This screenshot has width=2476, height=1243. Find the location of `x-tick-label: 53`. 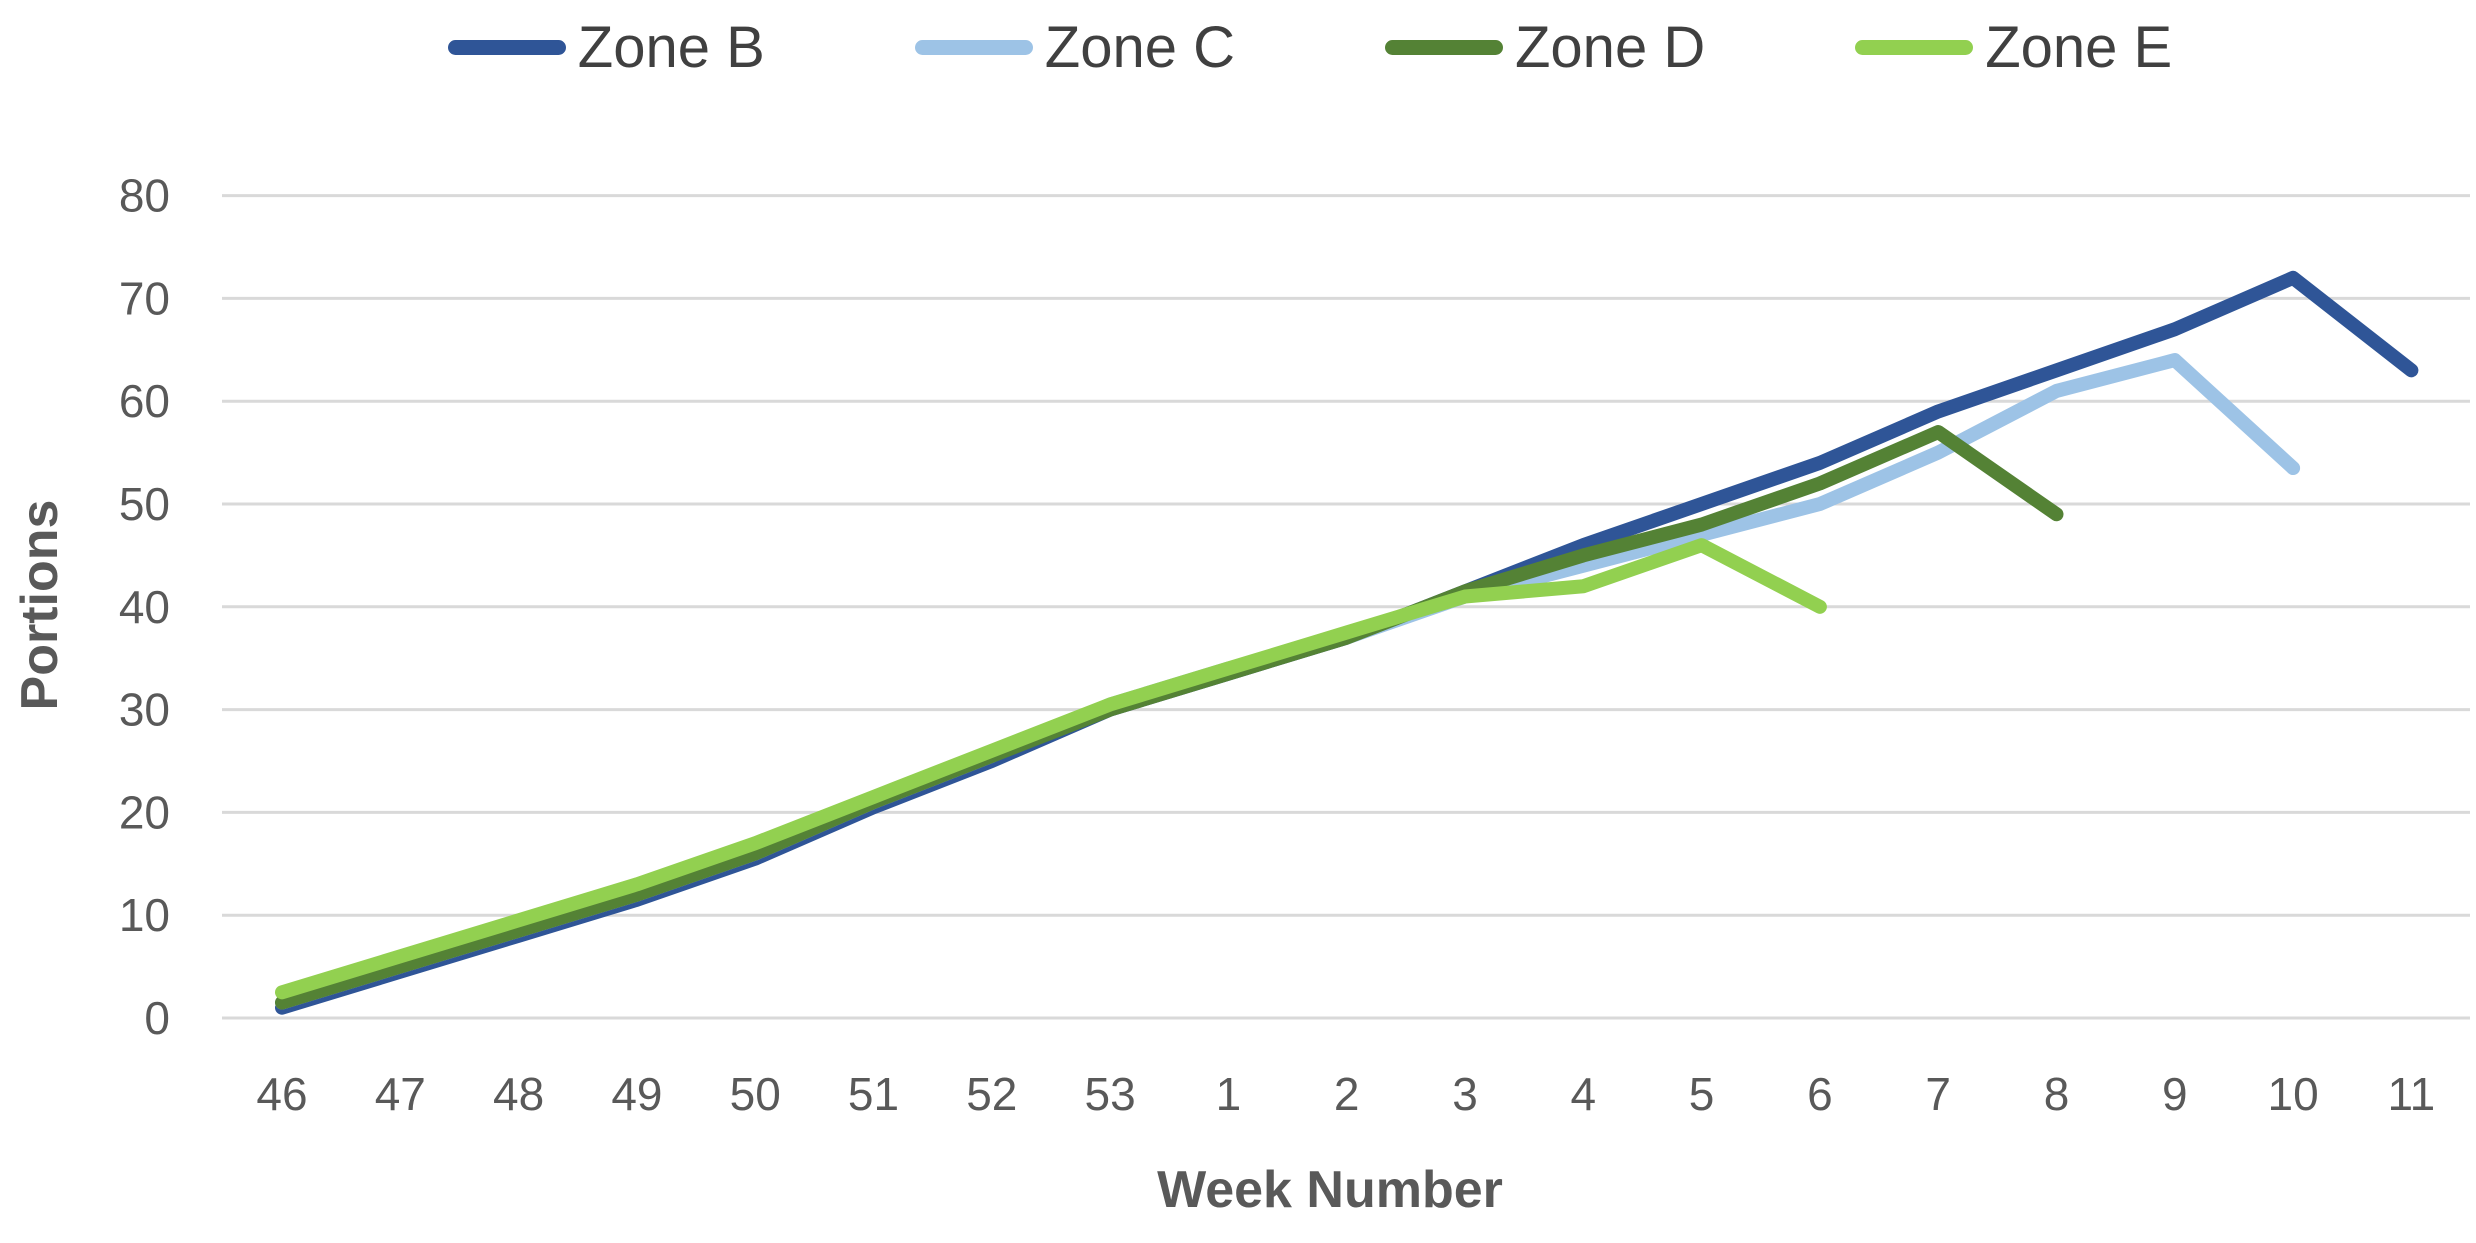

x-tick-label: 53 is located at coordinates (1110, 1094).